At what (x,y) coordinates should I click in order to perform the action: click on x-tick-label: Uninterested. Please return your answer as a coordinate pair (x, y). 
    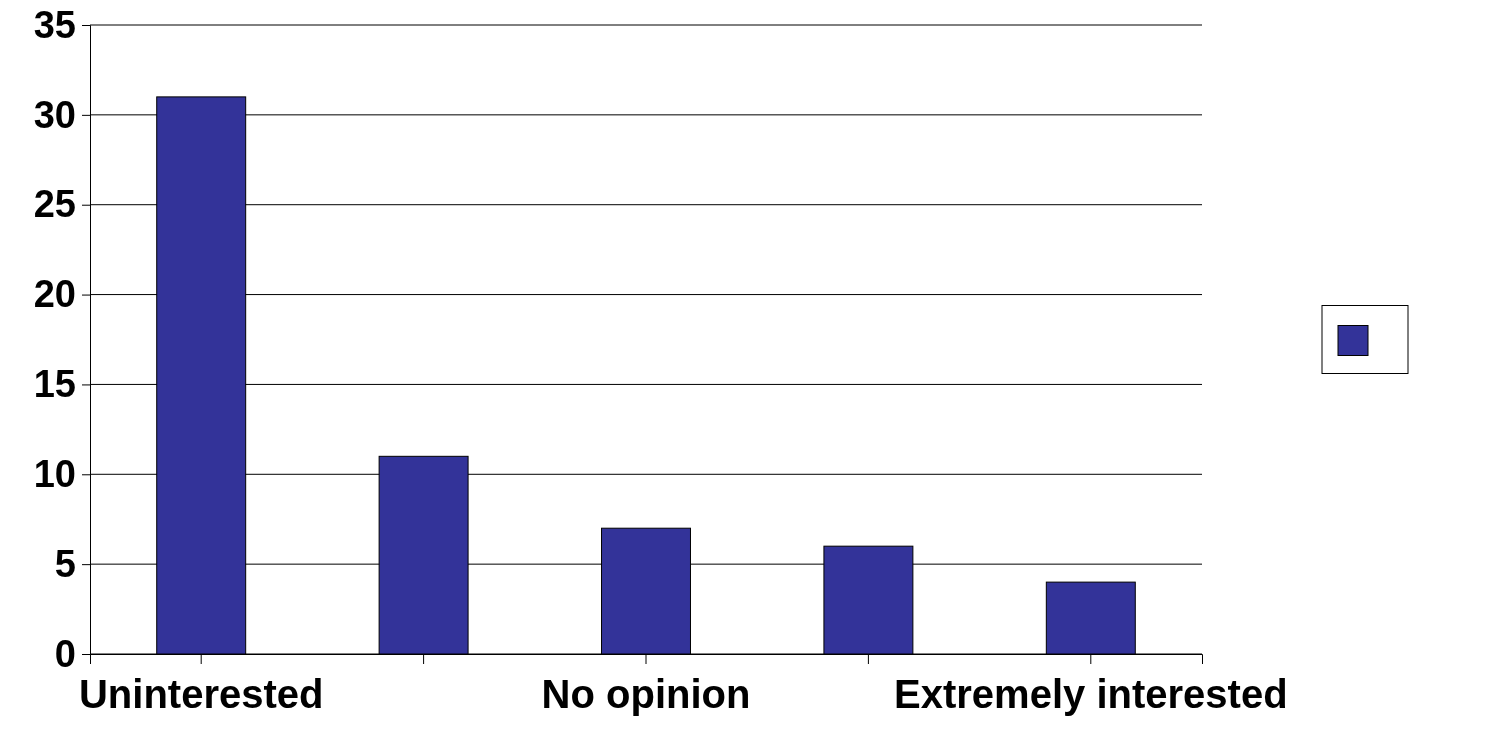
    Looking at the image, I should click on (201, 694).